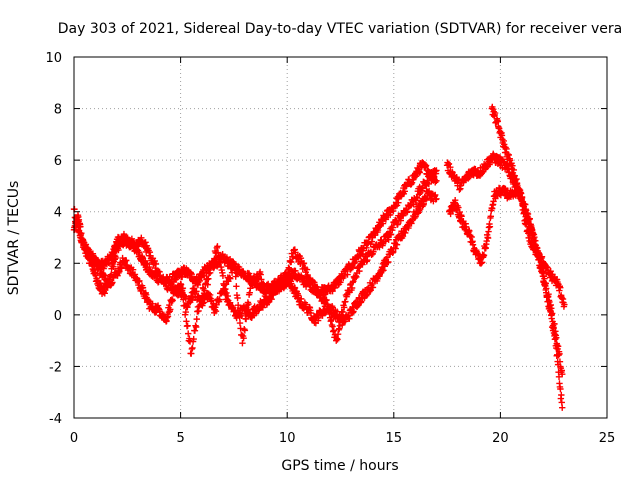 This screenshot has width=640, height=480. I want to click on x-tick-label: 25, so click(607, 438).